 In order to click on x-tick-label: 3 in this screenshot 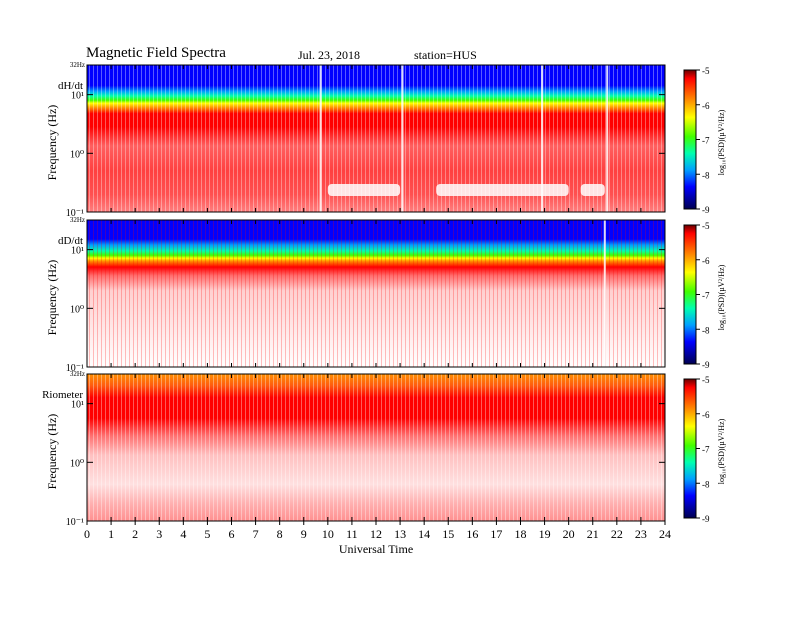, I will do `click(159, 534)`.